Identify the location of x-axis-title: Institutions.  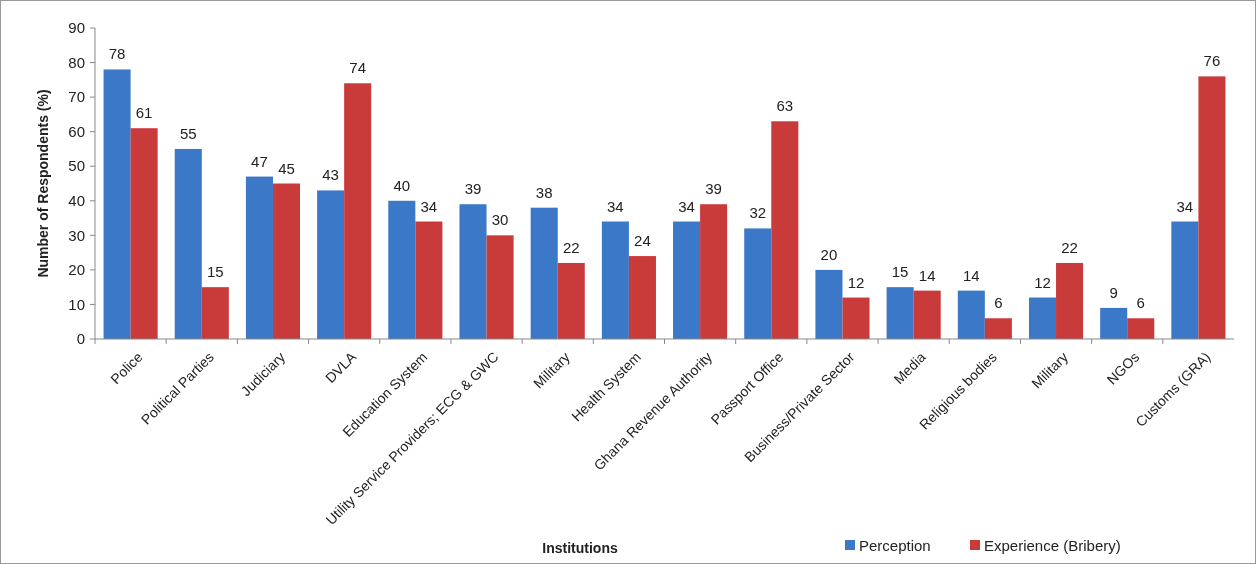
(580, 548).